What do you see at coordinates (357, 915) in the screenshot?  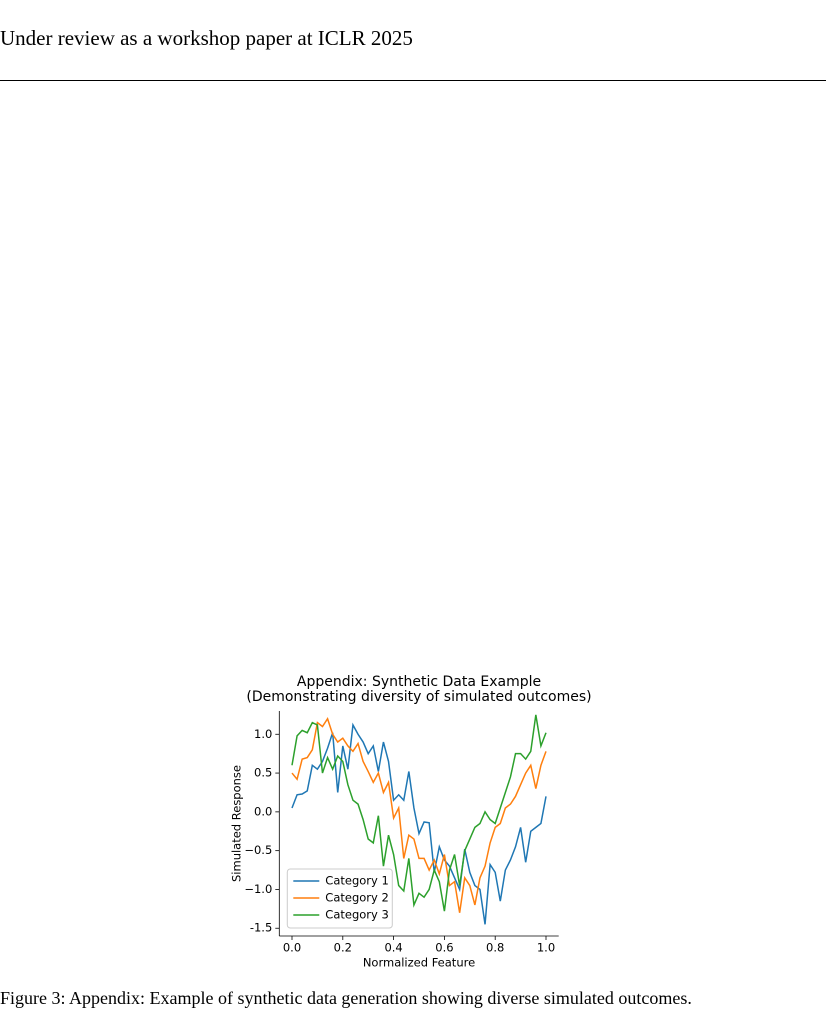 I see `legend-label: Category 3` at bounding box center [357, 915].